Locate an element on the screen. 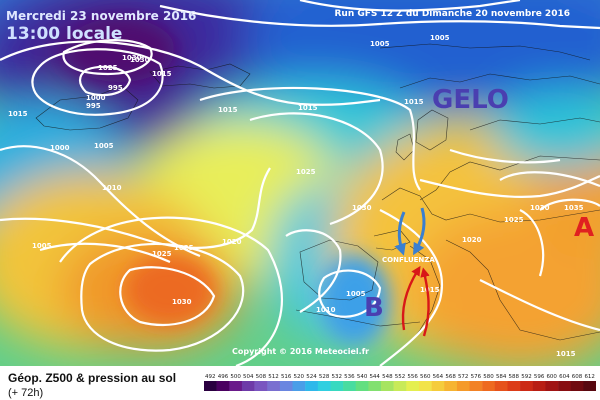 The height and width of the screenshot is (400, 600). scale-tick-label: 612 is located at coordinates (589, 377).